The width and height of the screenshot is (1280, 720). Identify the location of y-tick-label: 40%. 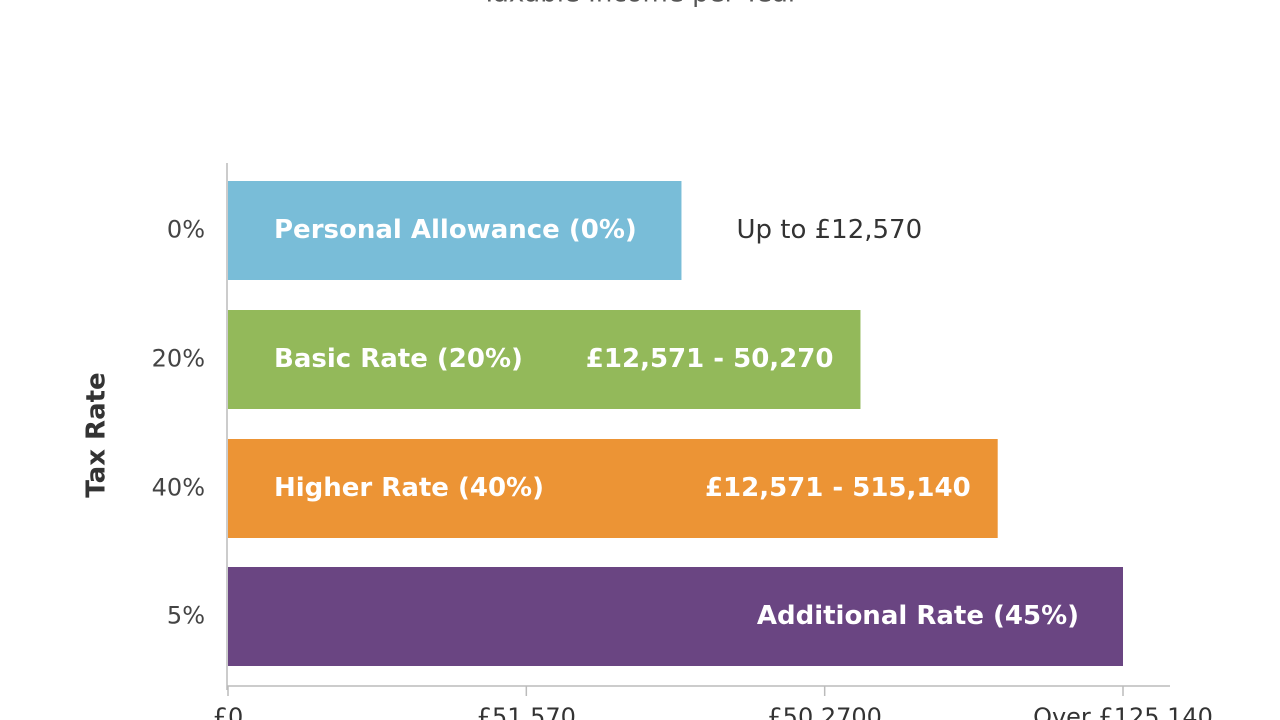
(178, 488).